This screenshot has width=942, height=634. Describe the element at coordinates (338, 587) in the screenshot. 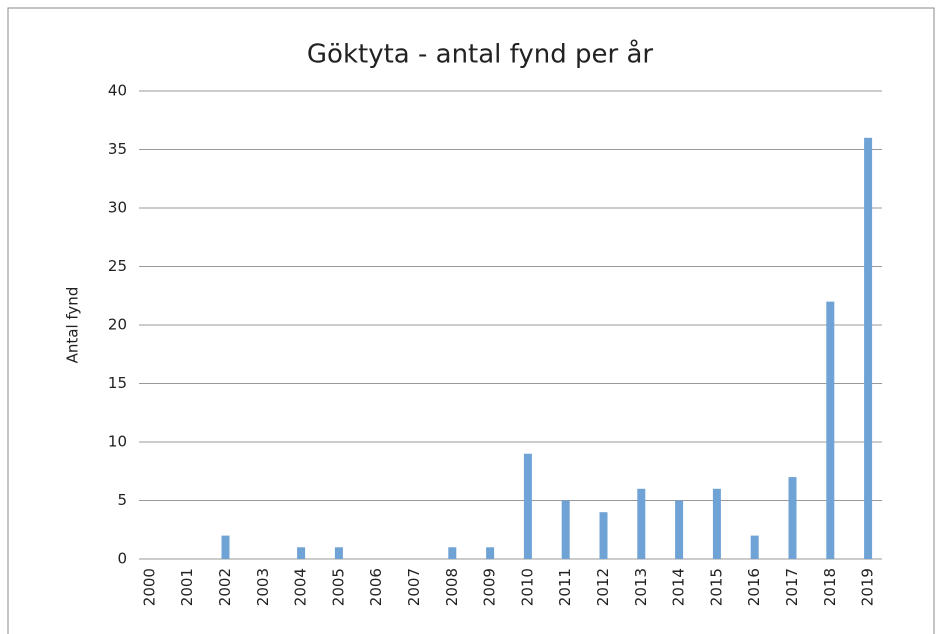

I see `x-tick-label: 2005` at that location.